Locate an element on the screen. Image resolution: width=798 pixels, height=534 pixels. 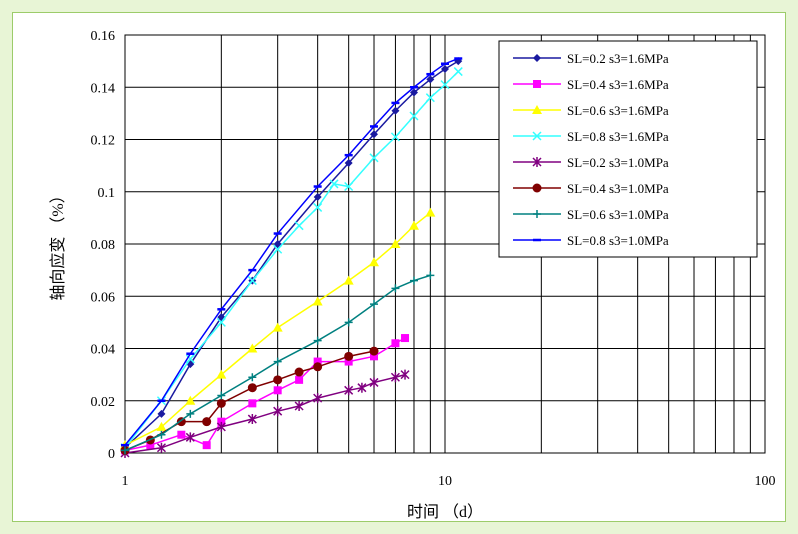
y-tick-label: 0.14 is located at coordinates (103, 88).